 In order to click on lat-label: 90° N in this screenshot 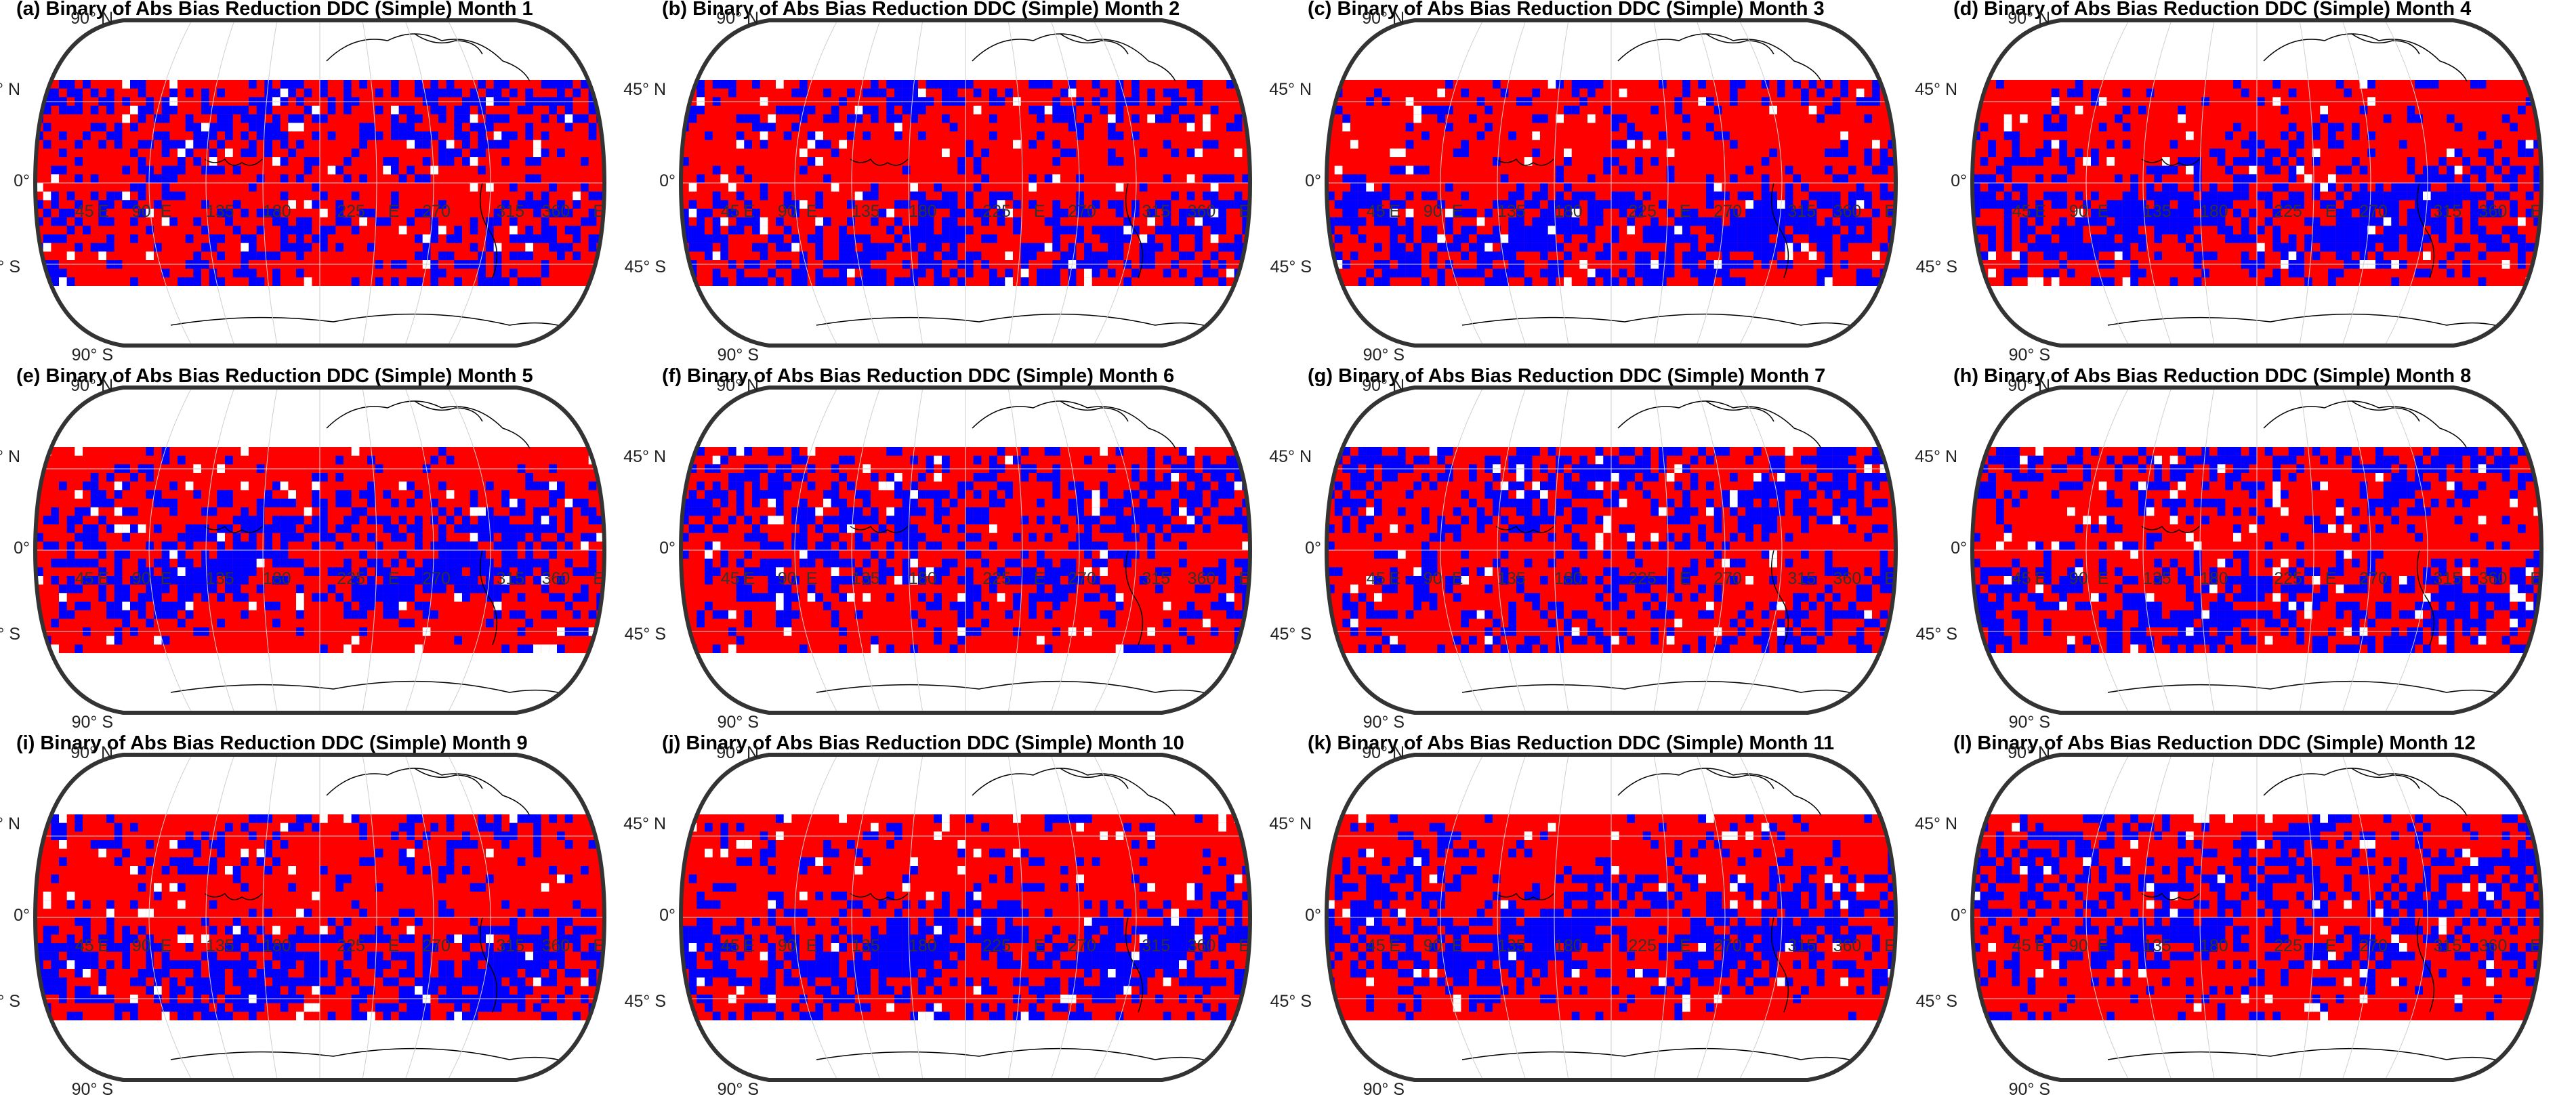, I will do `click(91, 385)`.